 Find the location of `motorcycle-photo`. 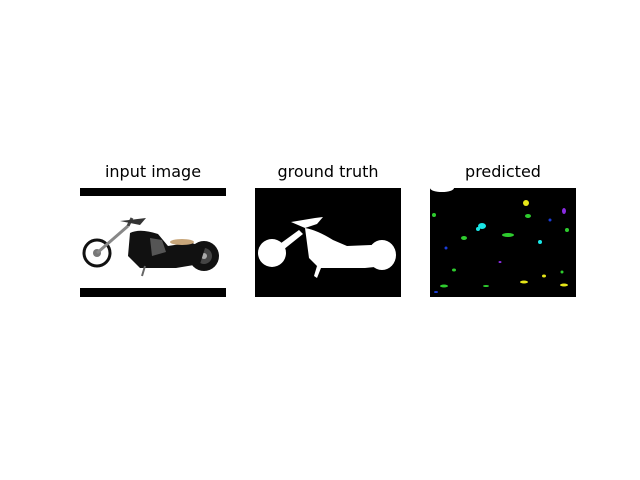

motorcycle-photo is located at coordinates (153, 242).